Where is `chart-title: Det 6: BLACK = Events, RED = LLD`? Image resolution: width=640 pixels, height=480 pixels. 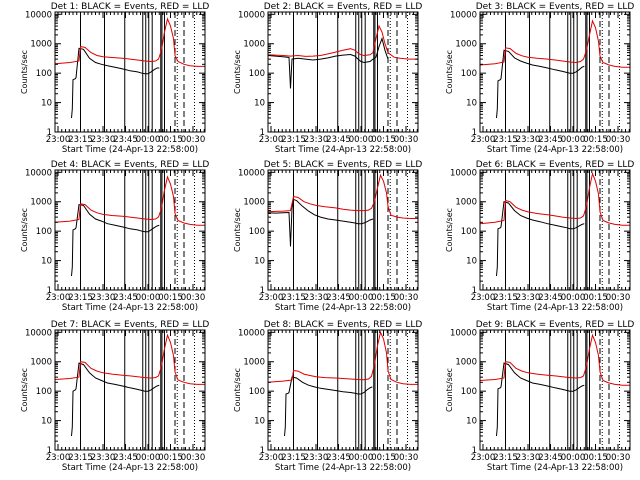 chart-title: Det 6: BLACK = Events, RED = LLD is located at coordinates (555, 165).